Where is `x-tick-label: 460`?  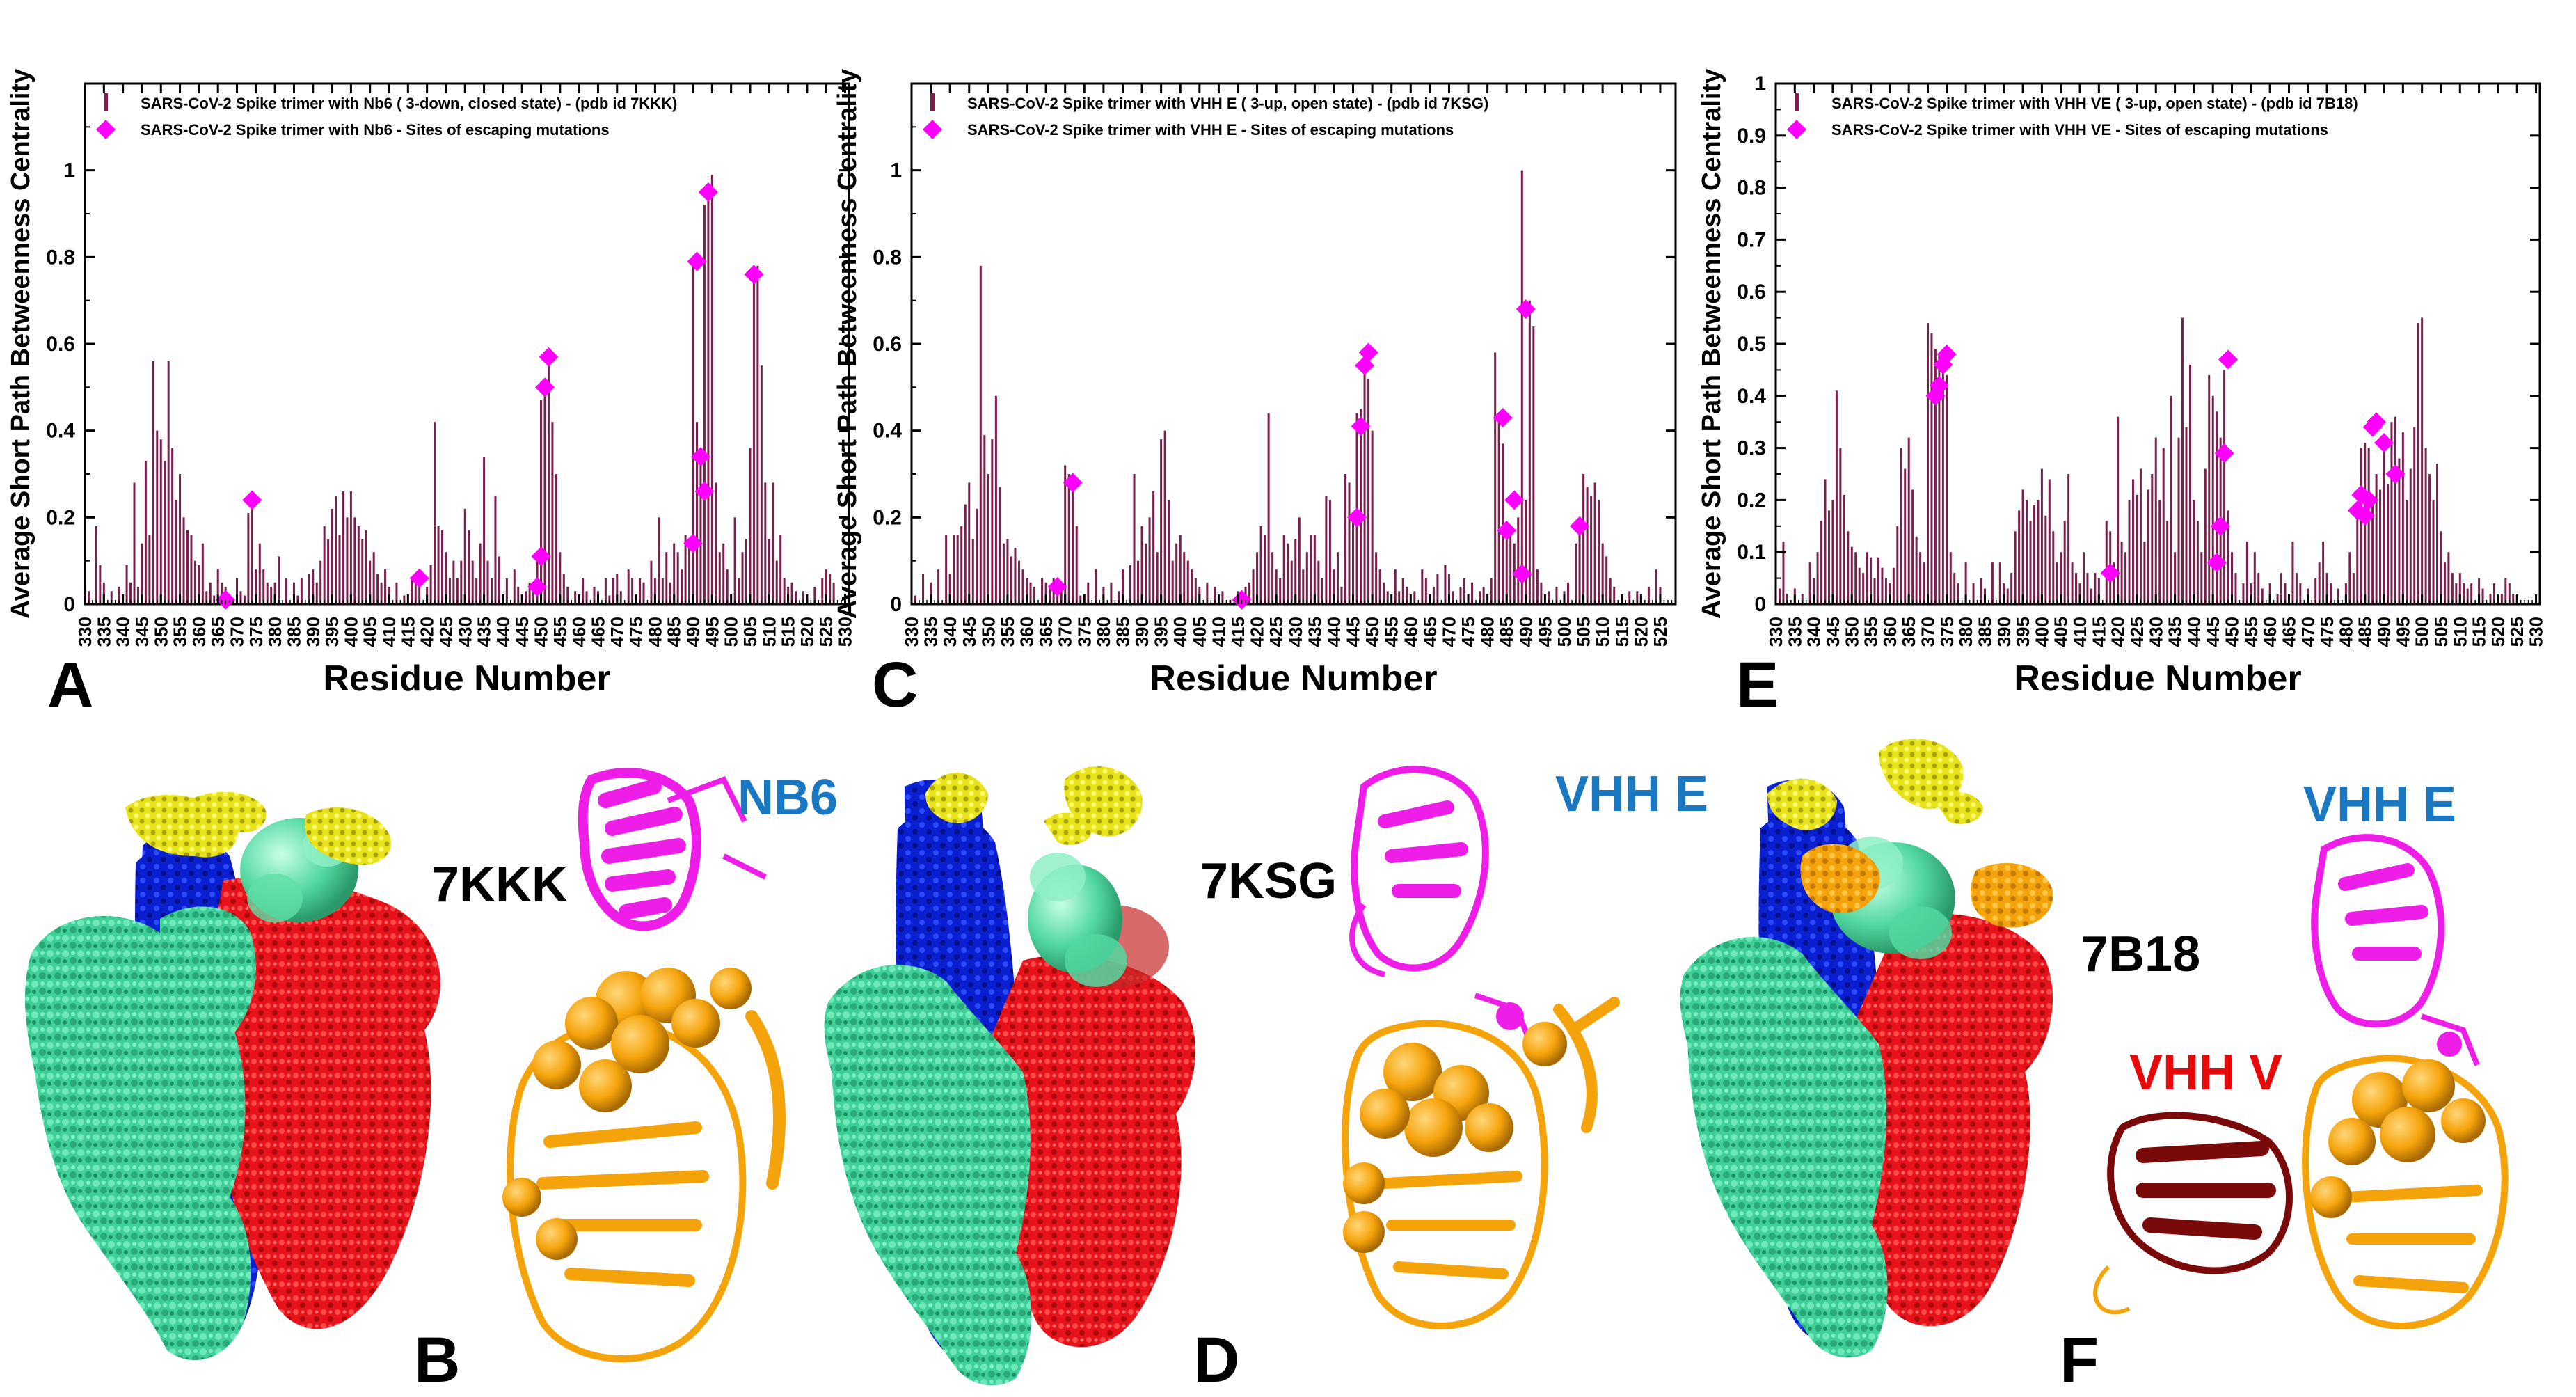
x-tick-label: 460 is located at coordinates (579, 632).